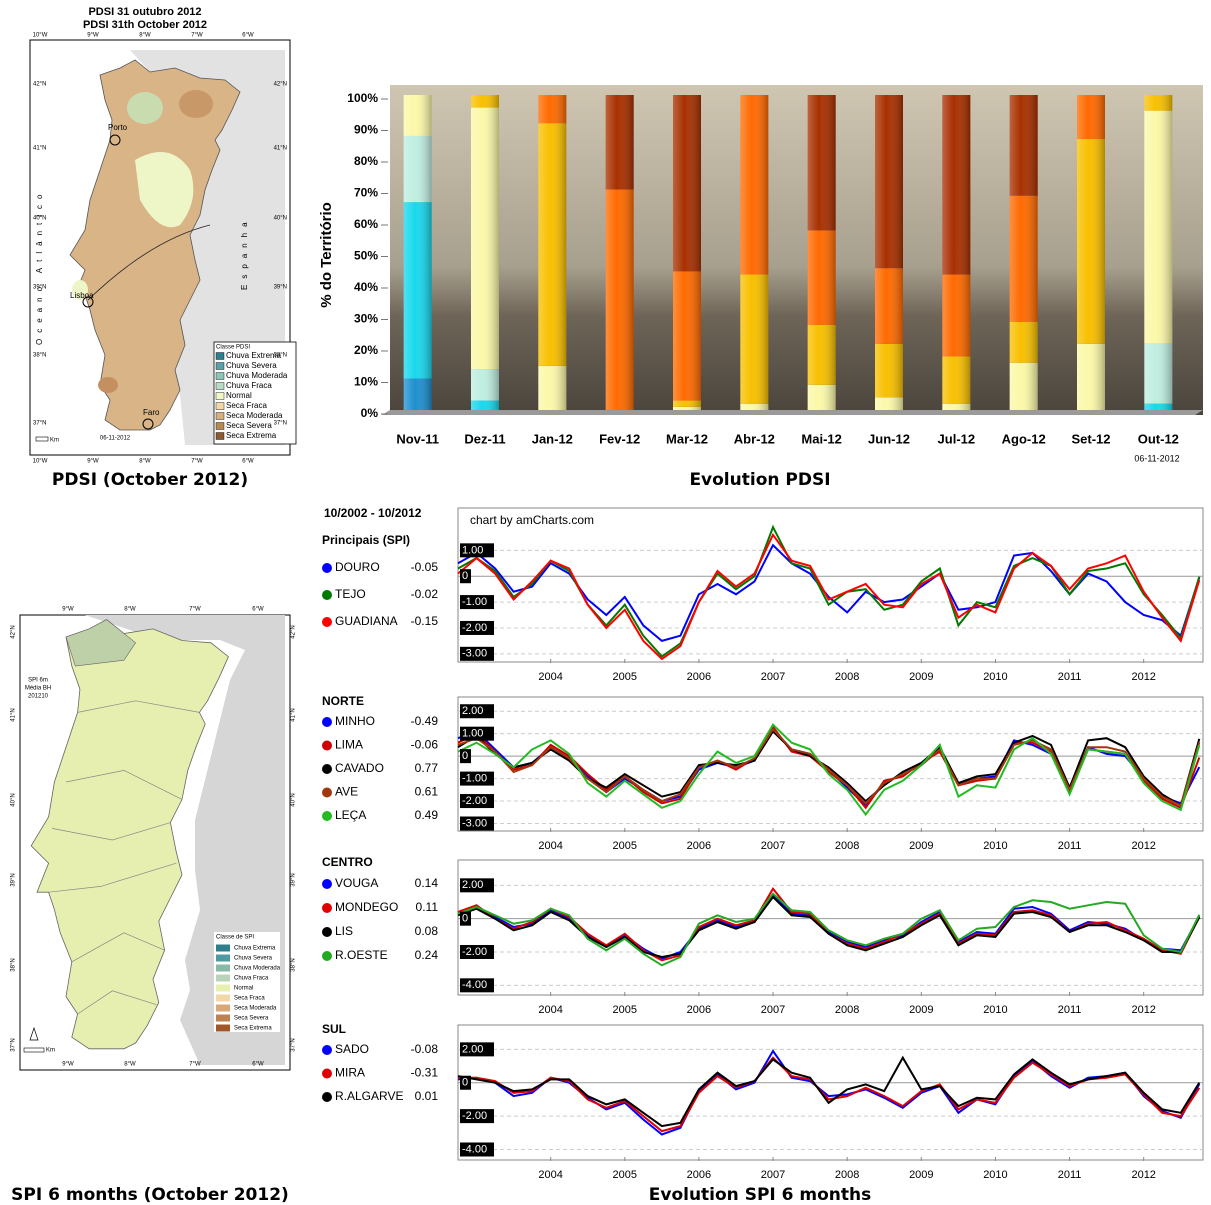 This screenshot has width=1211, height=1205. I want to click on legend-label: LEÇA, so click(350, 815).